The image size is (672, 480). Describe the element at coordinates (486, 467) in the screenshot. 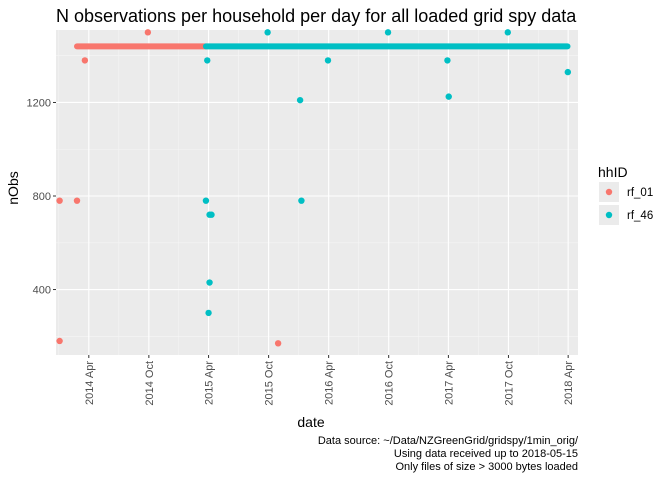

I see `caption-line-filesize: Only files of size > 3000 bytes loaded` at that location.